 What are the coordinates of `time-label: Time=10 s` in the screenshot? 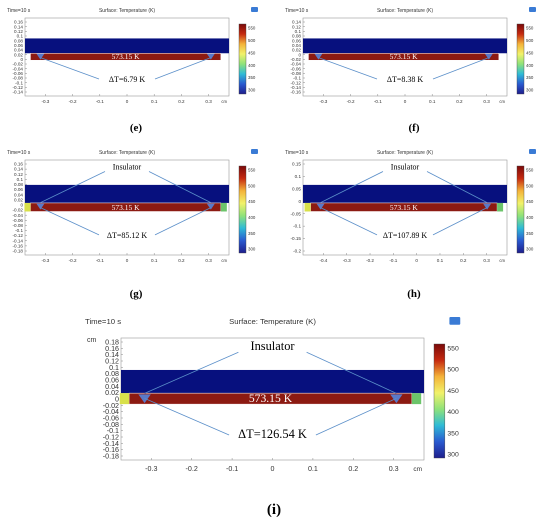 It's located at (19, 153).